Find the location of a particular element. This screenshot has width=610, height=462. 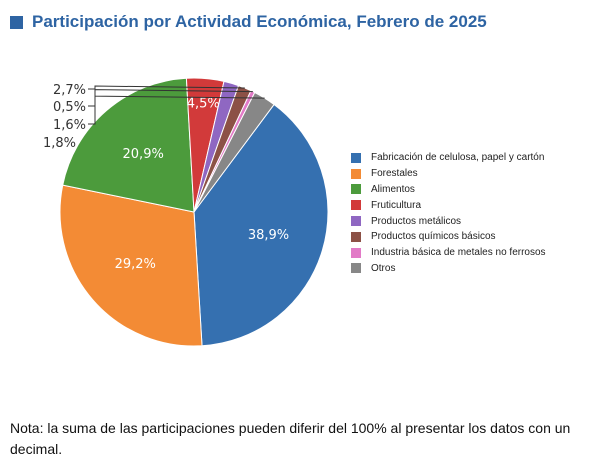

slice-label-industria-basica-de-metales-no-ferrosos: 0,5% is located at coordinates (69, 107).